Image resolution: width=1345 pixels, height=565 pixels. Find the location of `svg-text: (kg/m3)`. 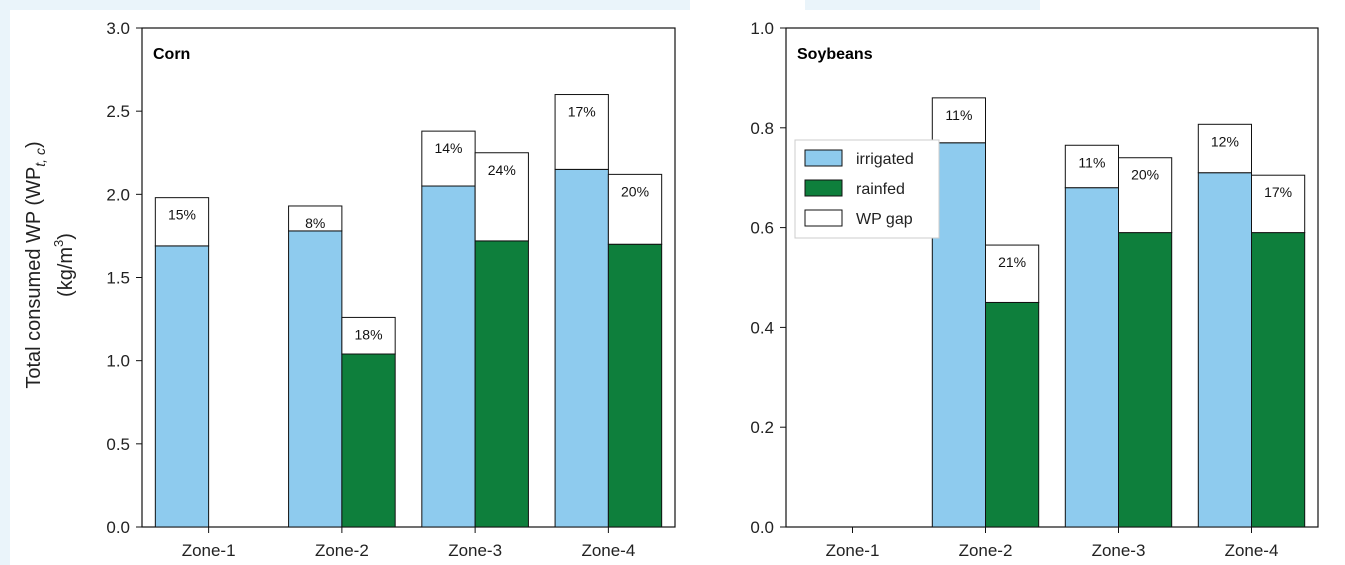

svg-text: (kg/m3) is located at coordinates (64, 265).